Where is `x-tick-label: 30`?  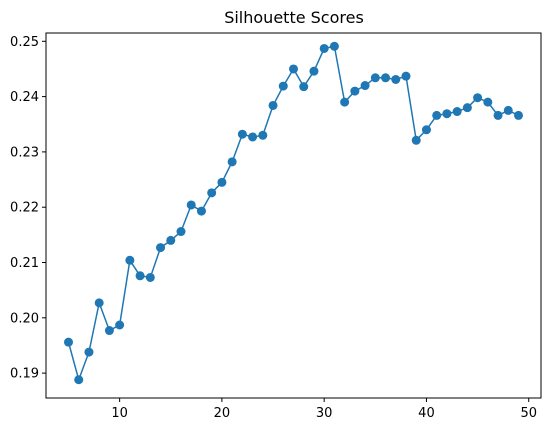 x-tick-label: 30 is located at coordinates (324, 413).